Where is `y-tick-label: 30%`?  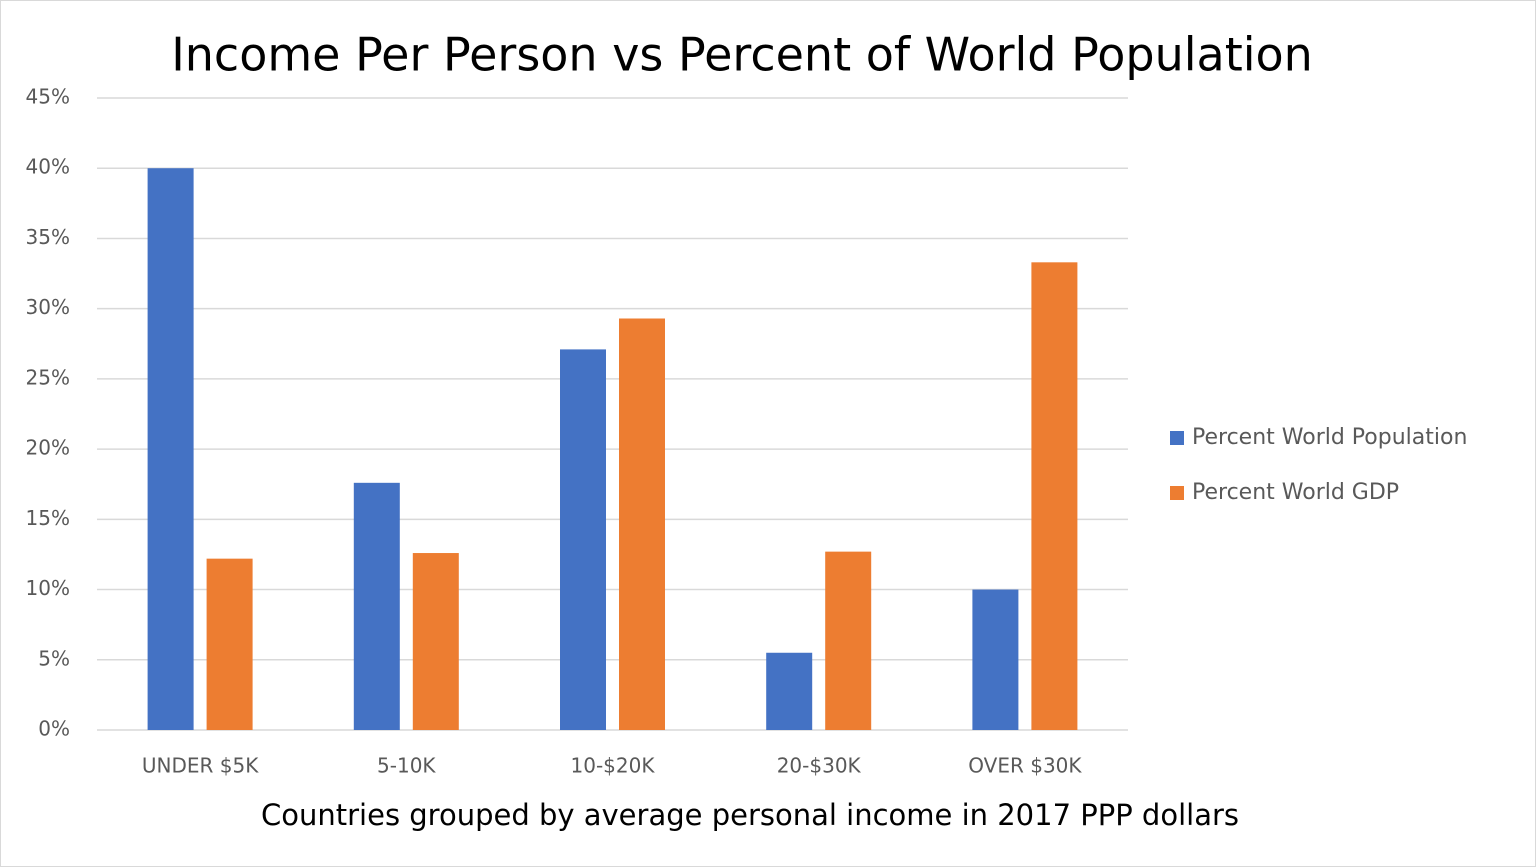 y-tick-label: 30% is located at coordinates (48, 307).